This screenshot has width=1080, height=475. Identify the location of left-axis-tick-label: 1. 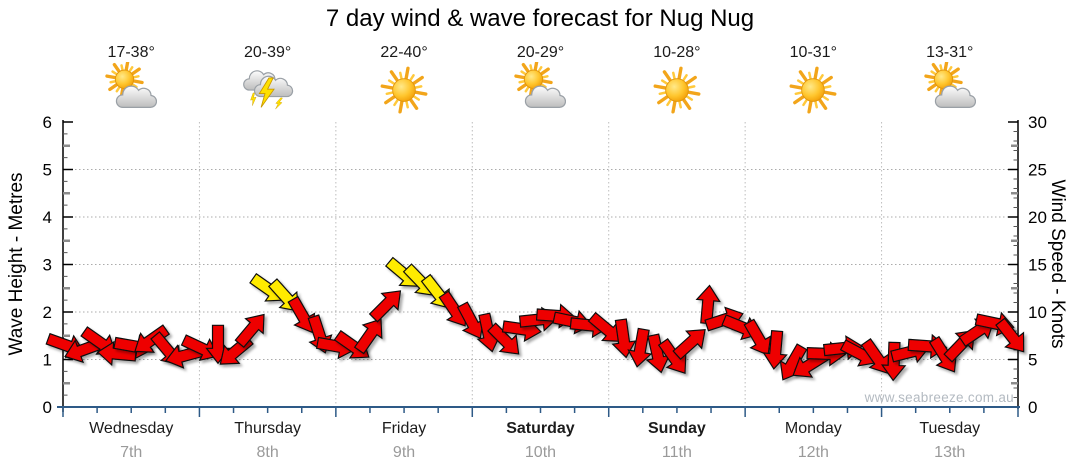
(47, 360).